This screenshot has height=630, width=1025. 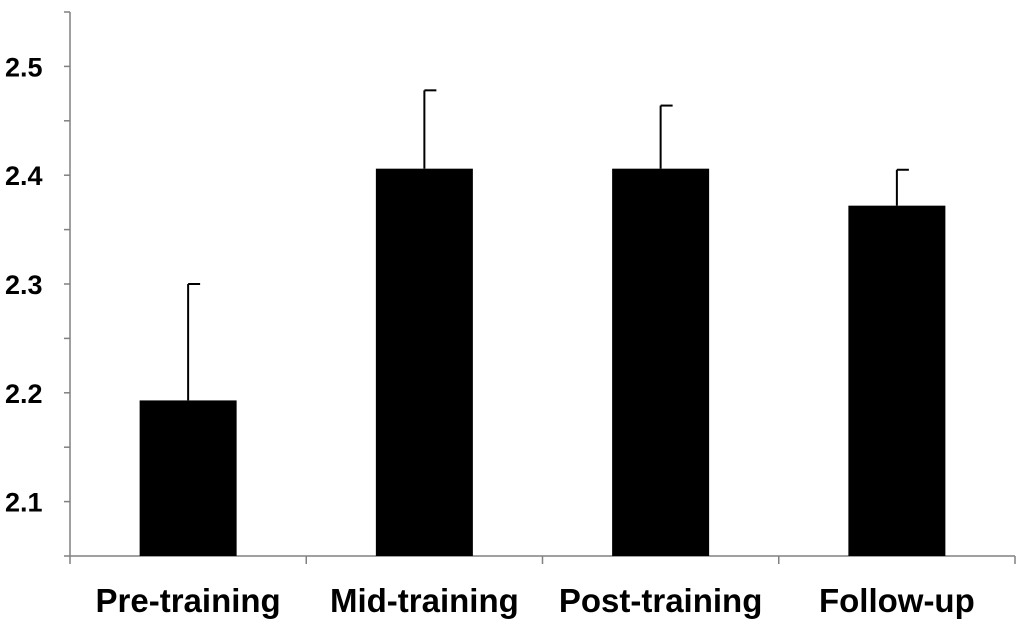 I want to click on y-tick-label: 2.3, so click(x=24, y=285).